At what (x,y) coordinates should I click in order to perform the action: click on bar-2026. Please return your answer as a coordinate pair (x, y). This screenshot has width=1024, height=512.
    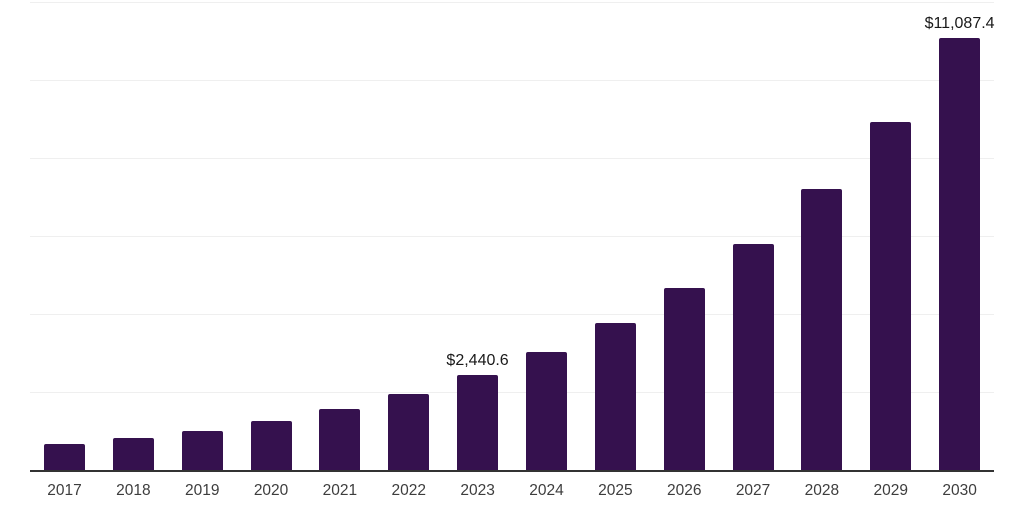
    Looking at the image, I should click on (684, 379).